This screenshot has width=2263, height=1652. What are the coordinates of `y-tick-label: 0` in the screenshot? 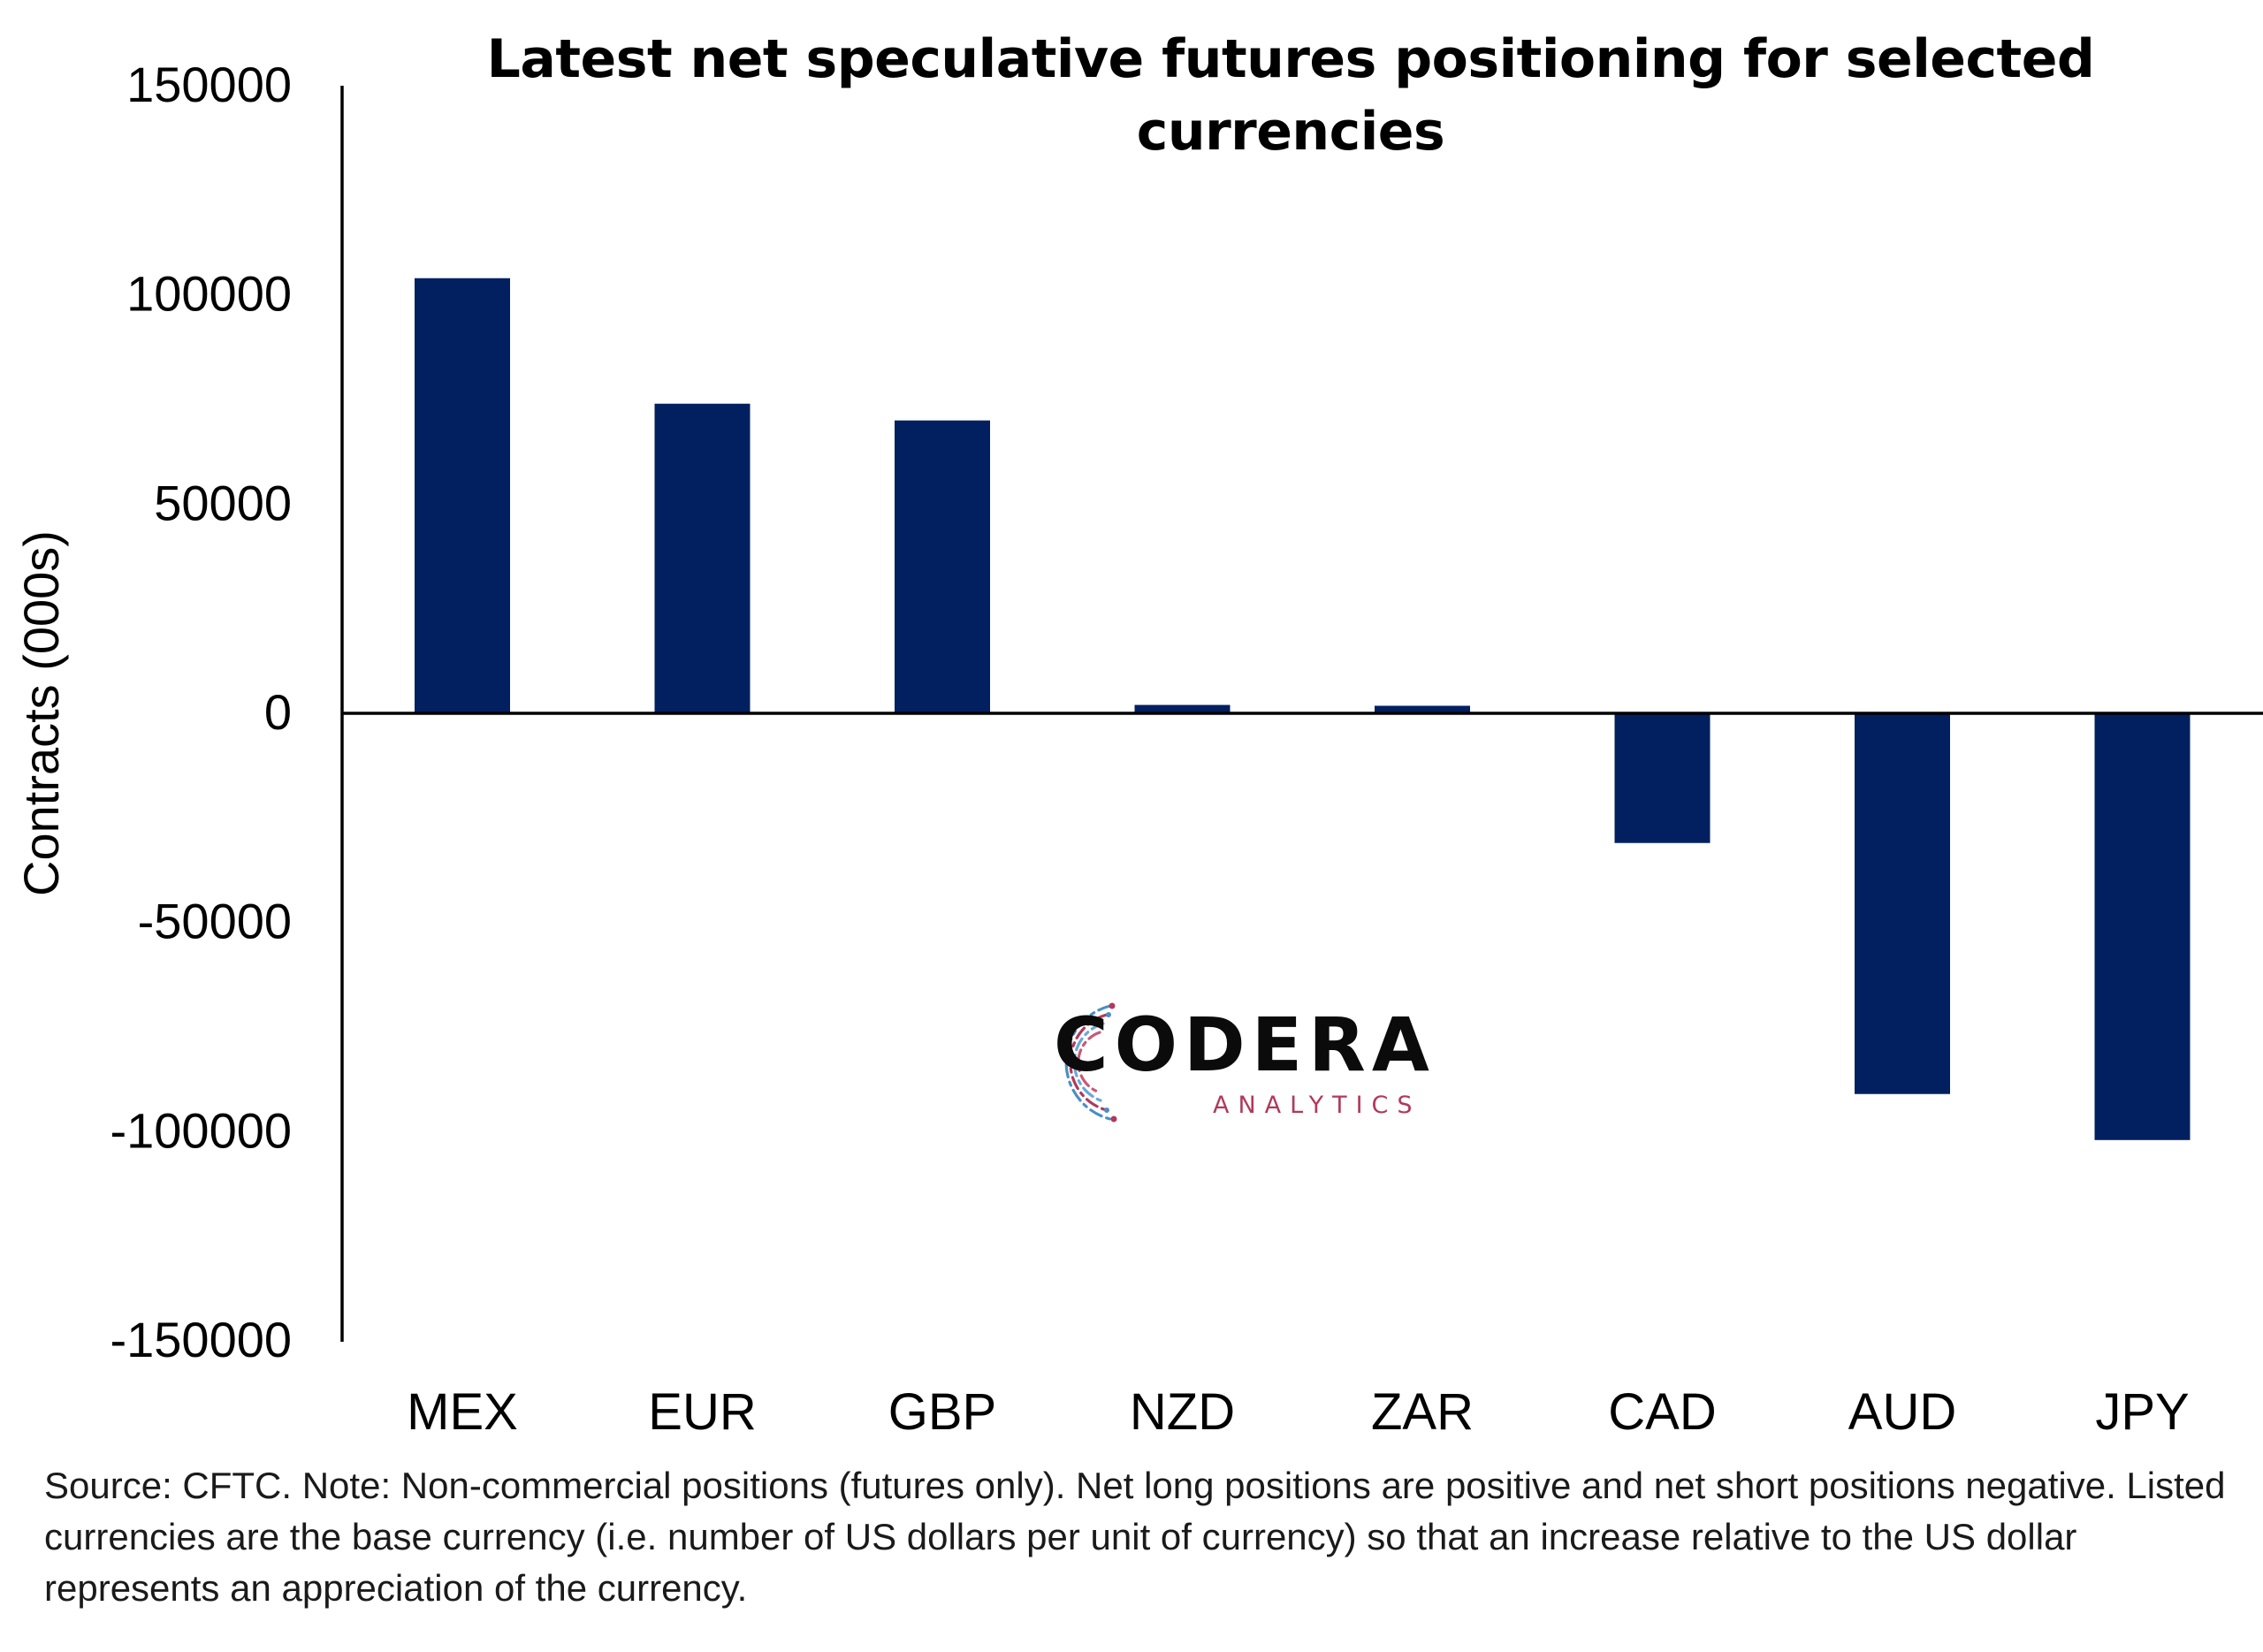 It's located at (278, 712).